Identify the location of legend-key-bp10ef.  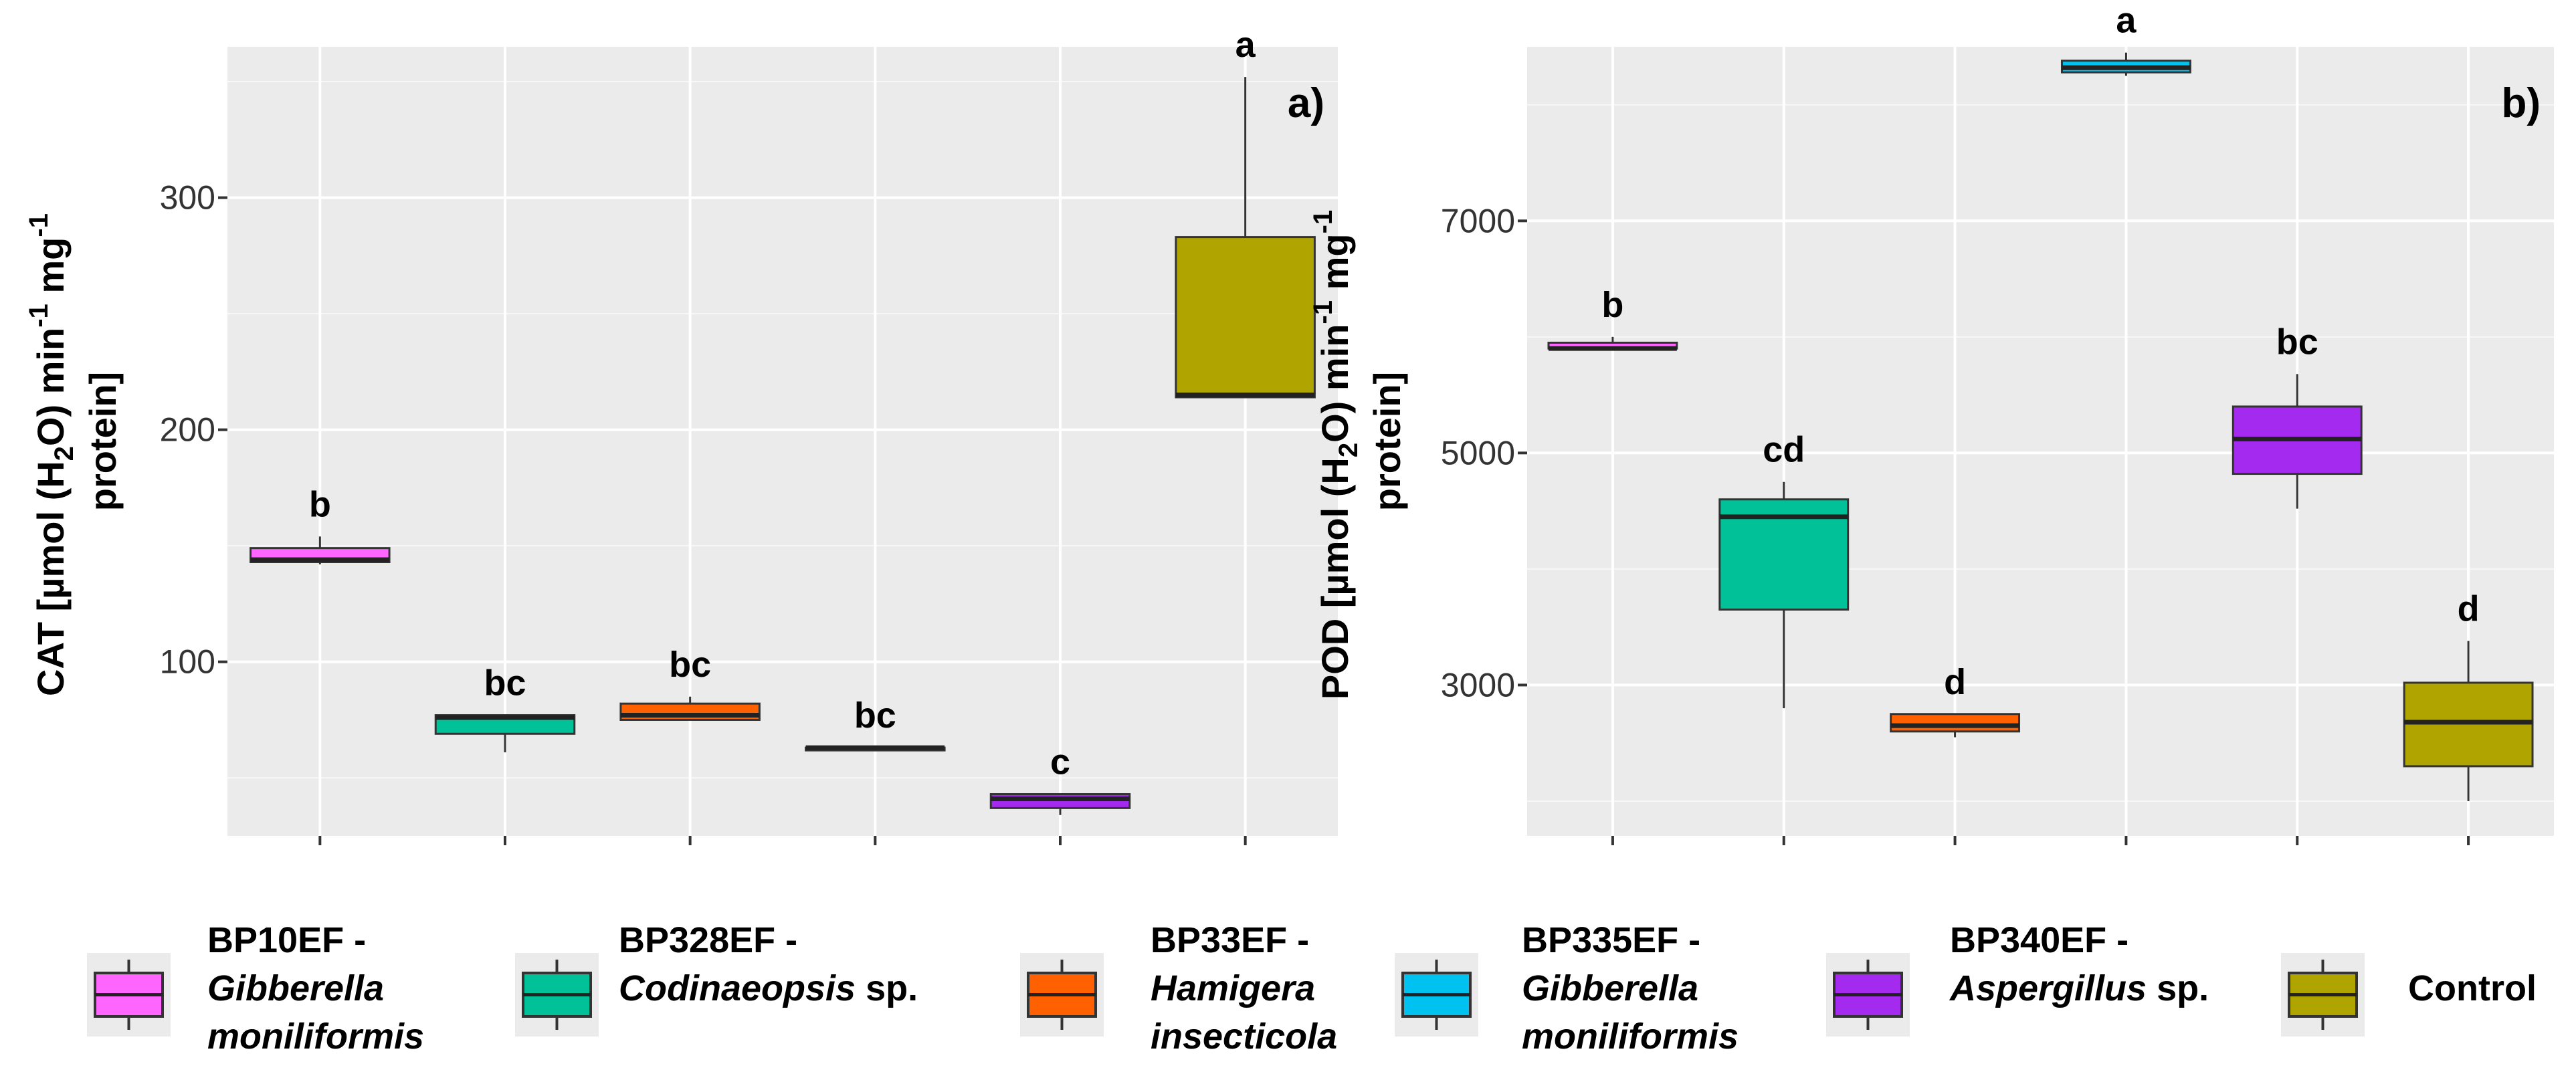
(129, 995).